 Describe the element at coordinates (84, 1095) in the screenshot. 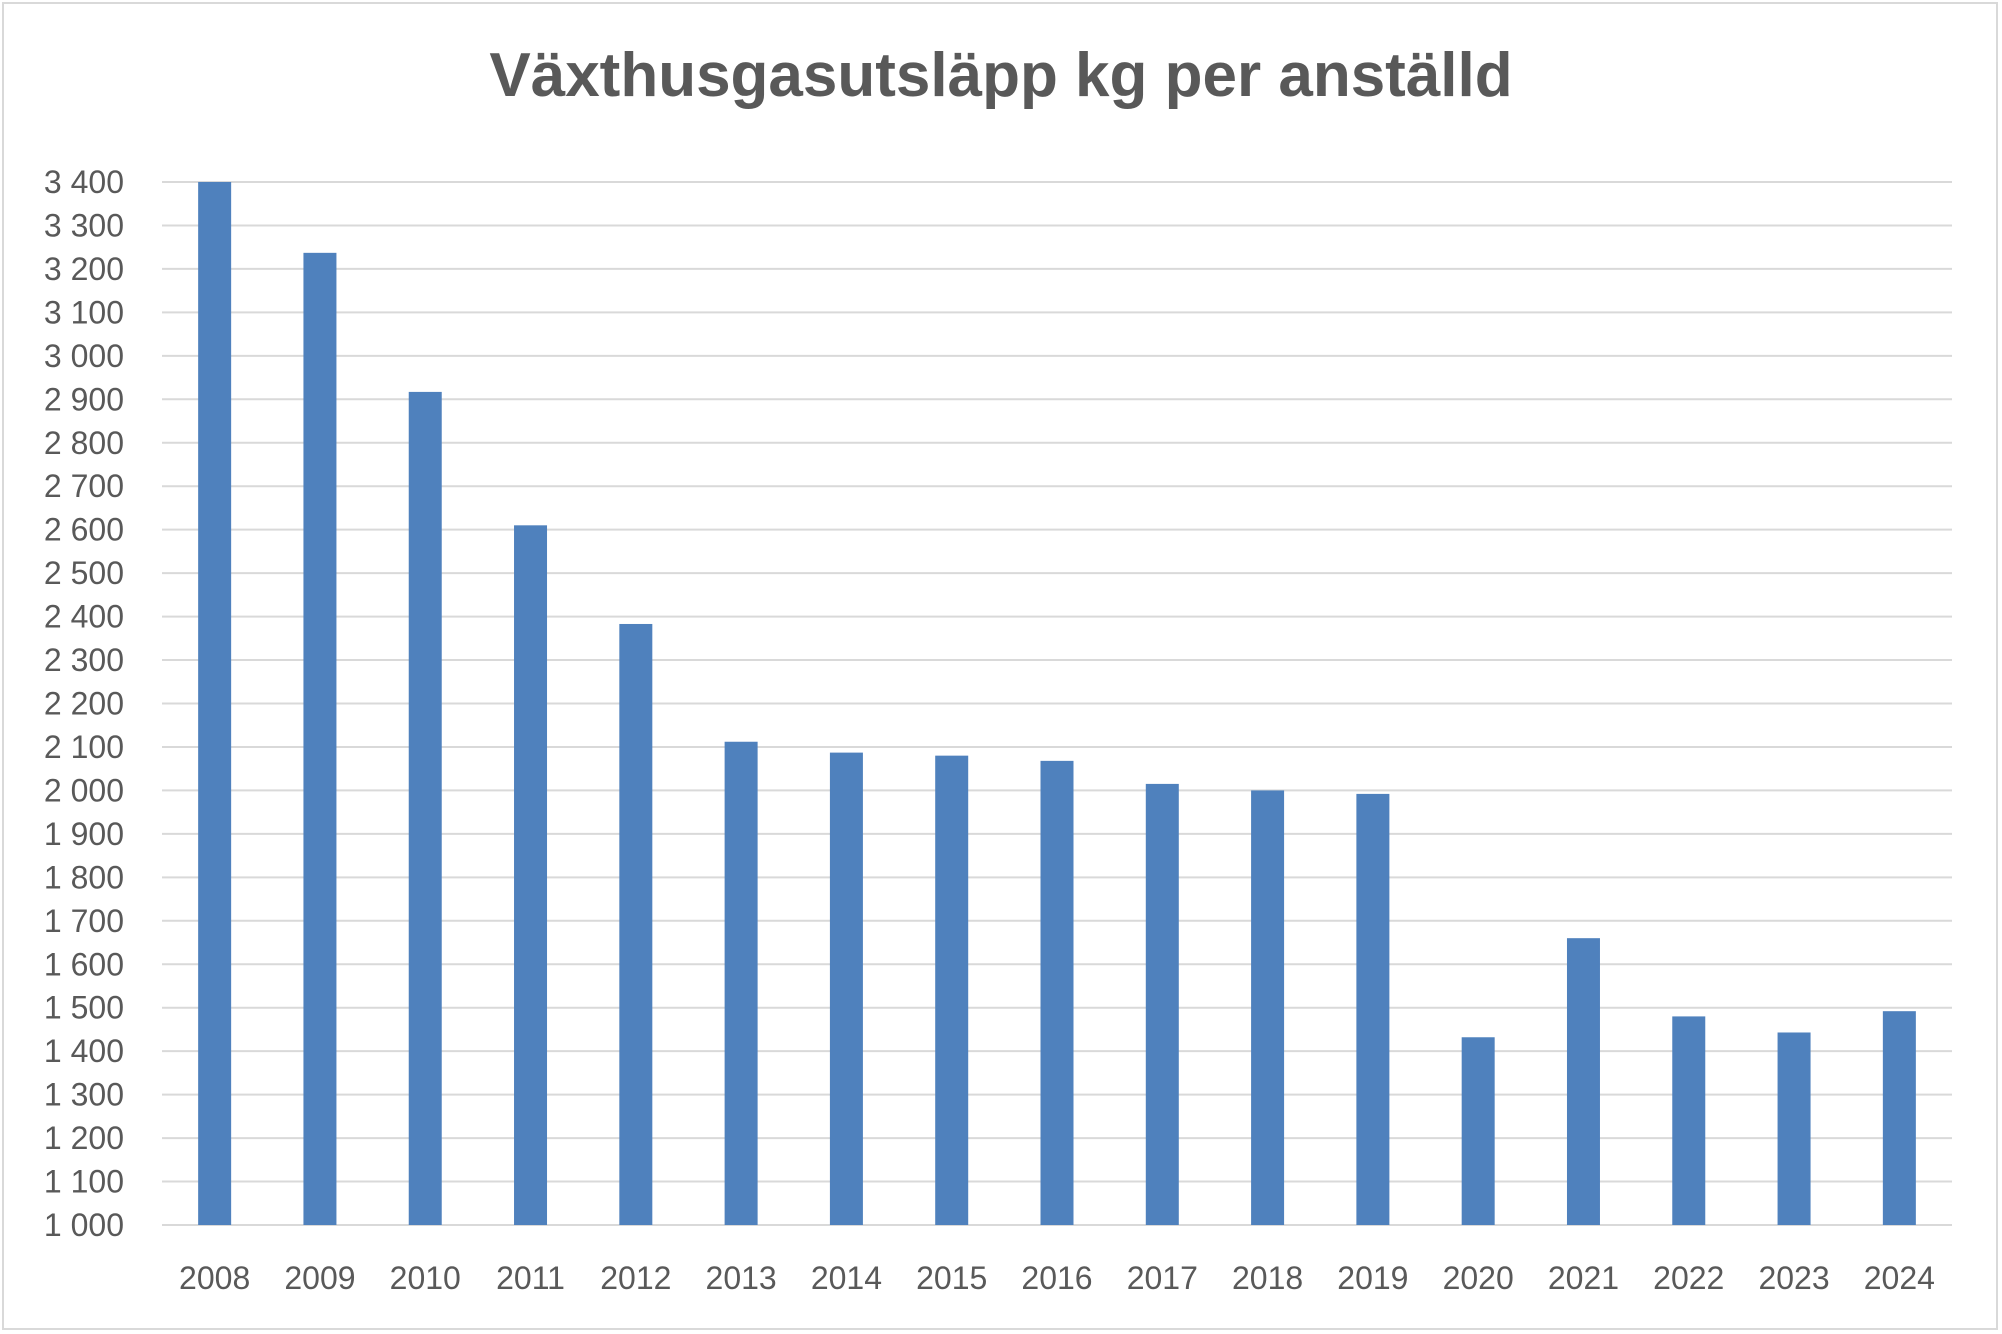

I see `y-tick-label: 1 300` at that location.